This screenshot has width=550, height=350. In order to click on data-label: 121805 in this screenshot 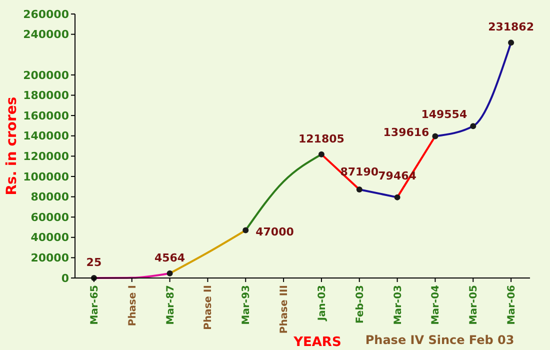, I will do `click(321, 139)`.